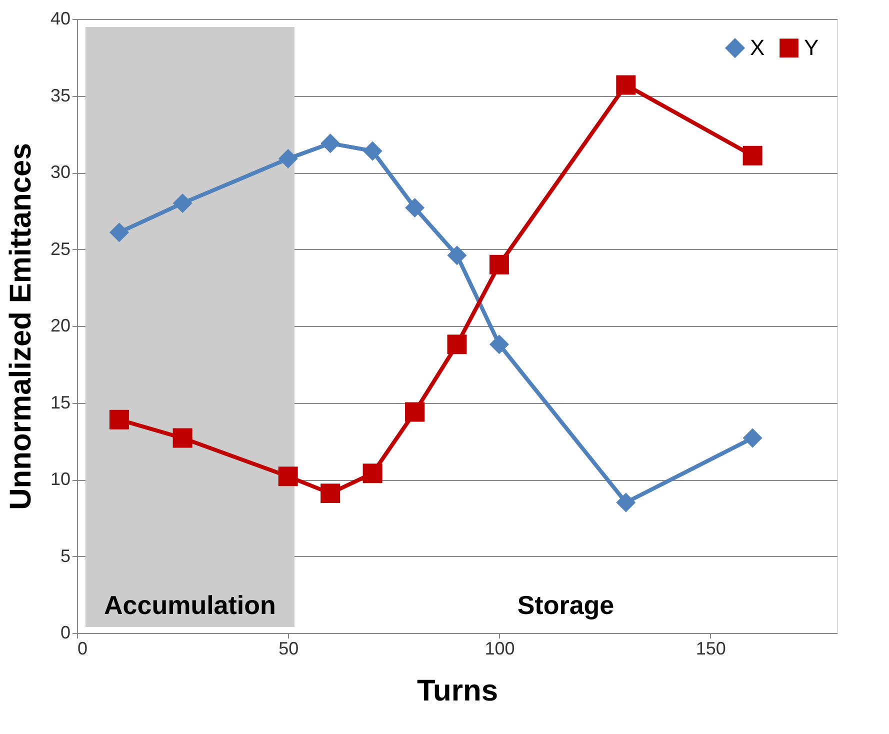 Image resolution: width=889 pixels, height=734 pixels. I want to click on y-tick-label: 40, so click(60, 18).